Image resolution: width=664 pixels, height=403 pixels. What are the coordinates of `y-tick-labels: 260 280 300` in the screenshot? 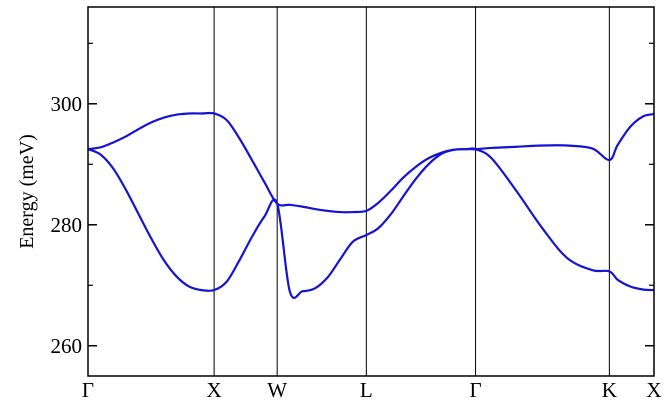 It's located at (67, 225).